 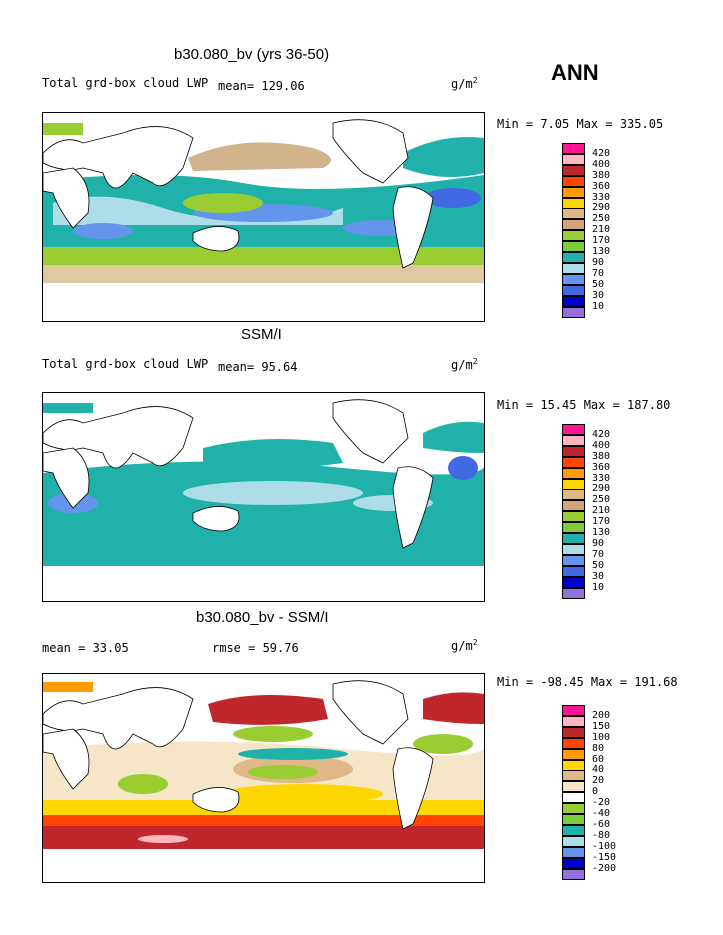 What do you see at coordinates (443, 157) in the screenshot?
I see `model-natlantic-teal` at bounding box center [443, 157].